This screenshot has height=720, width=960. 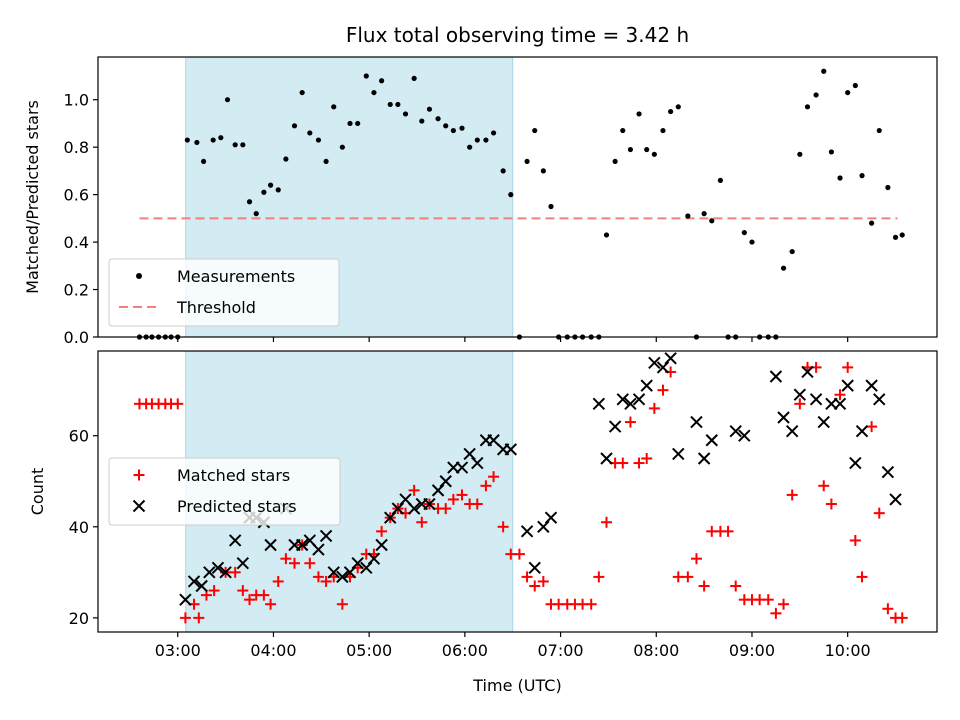 What do you see at coordinates (76, 100) in the screenshot?
I see `top-y-tick-label: 1.0` at bounding box center [76, 100].